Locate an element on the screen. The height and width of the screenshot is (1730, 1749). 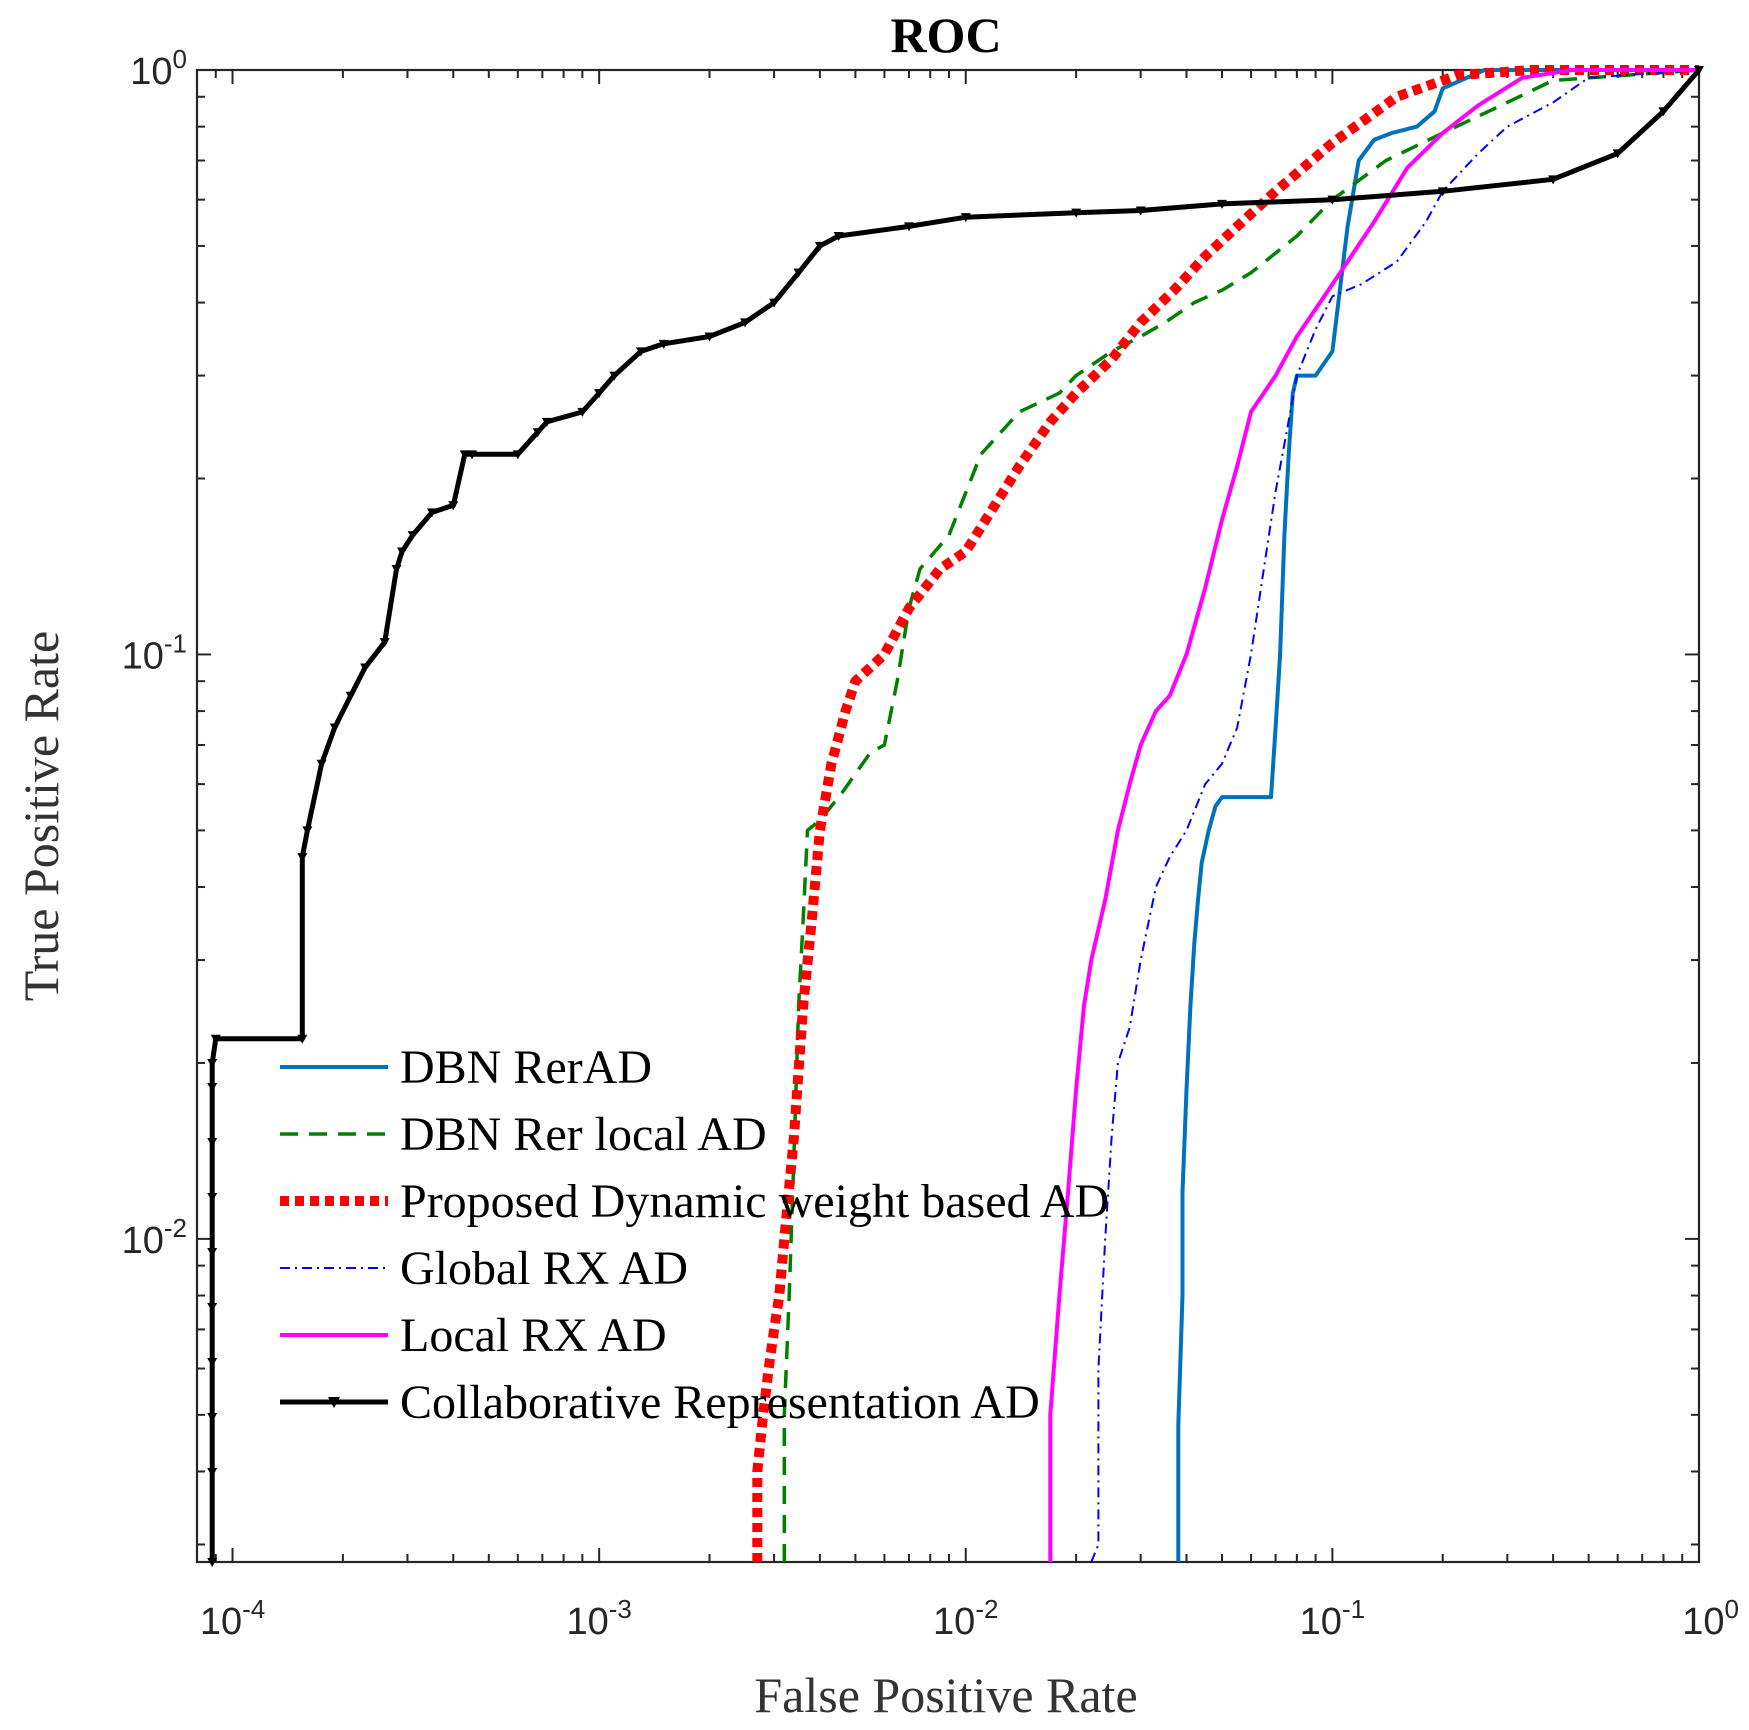
x-tick-label-exponent: -4 is located at coordinates (253, 1609).